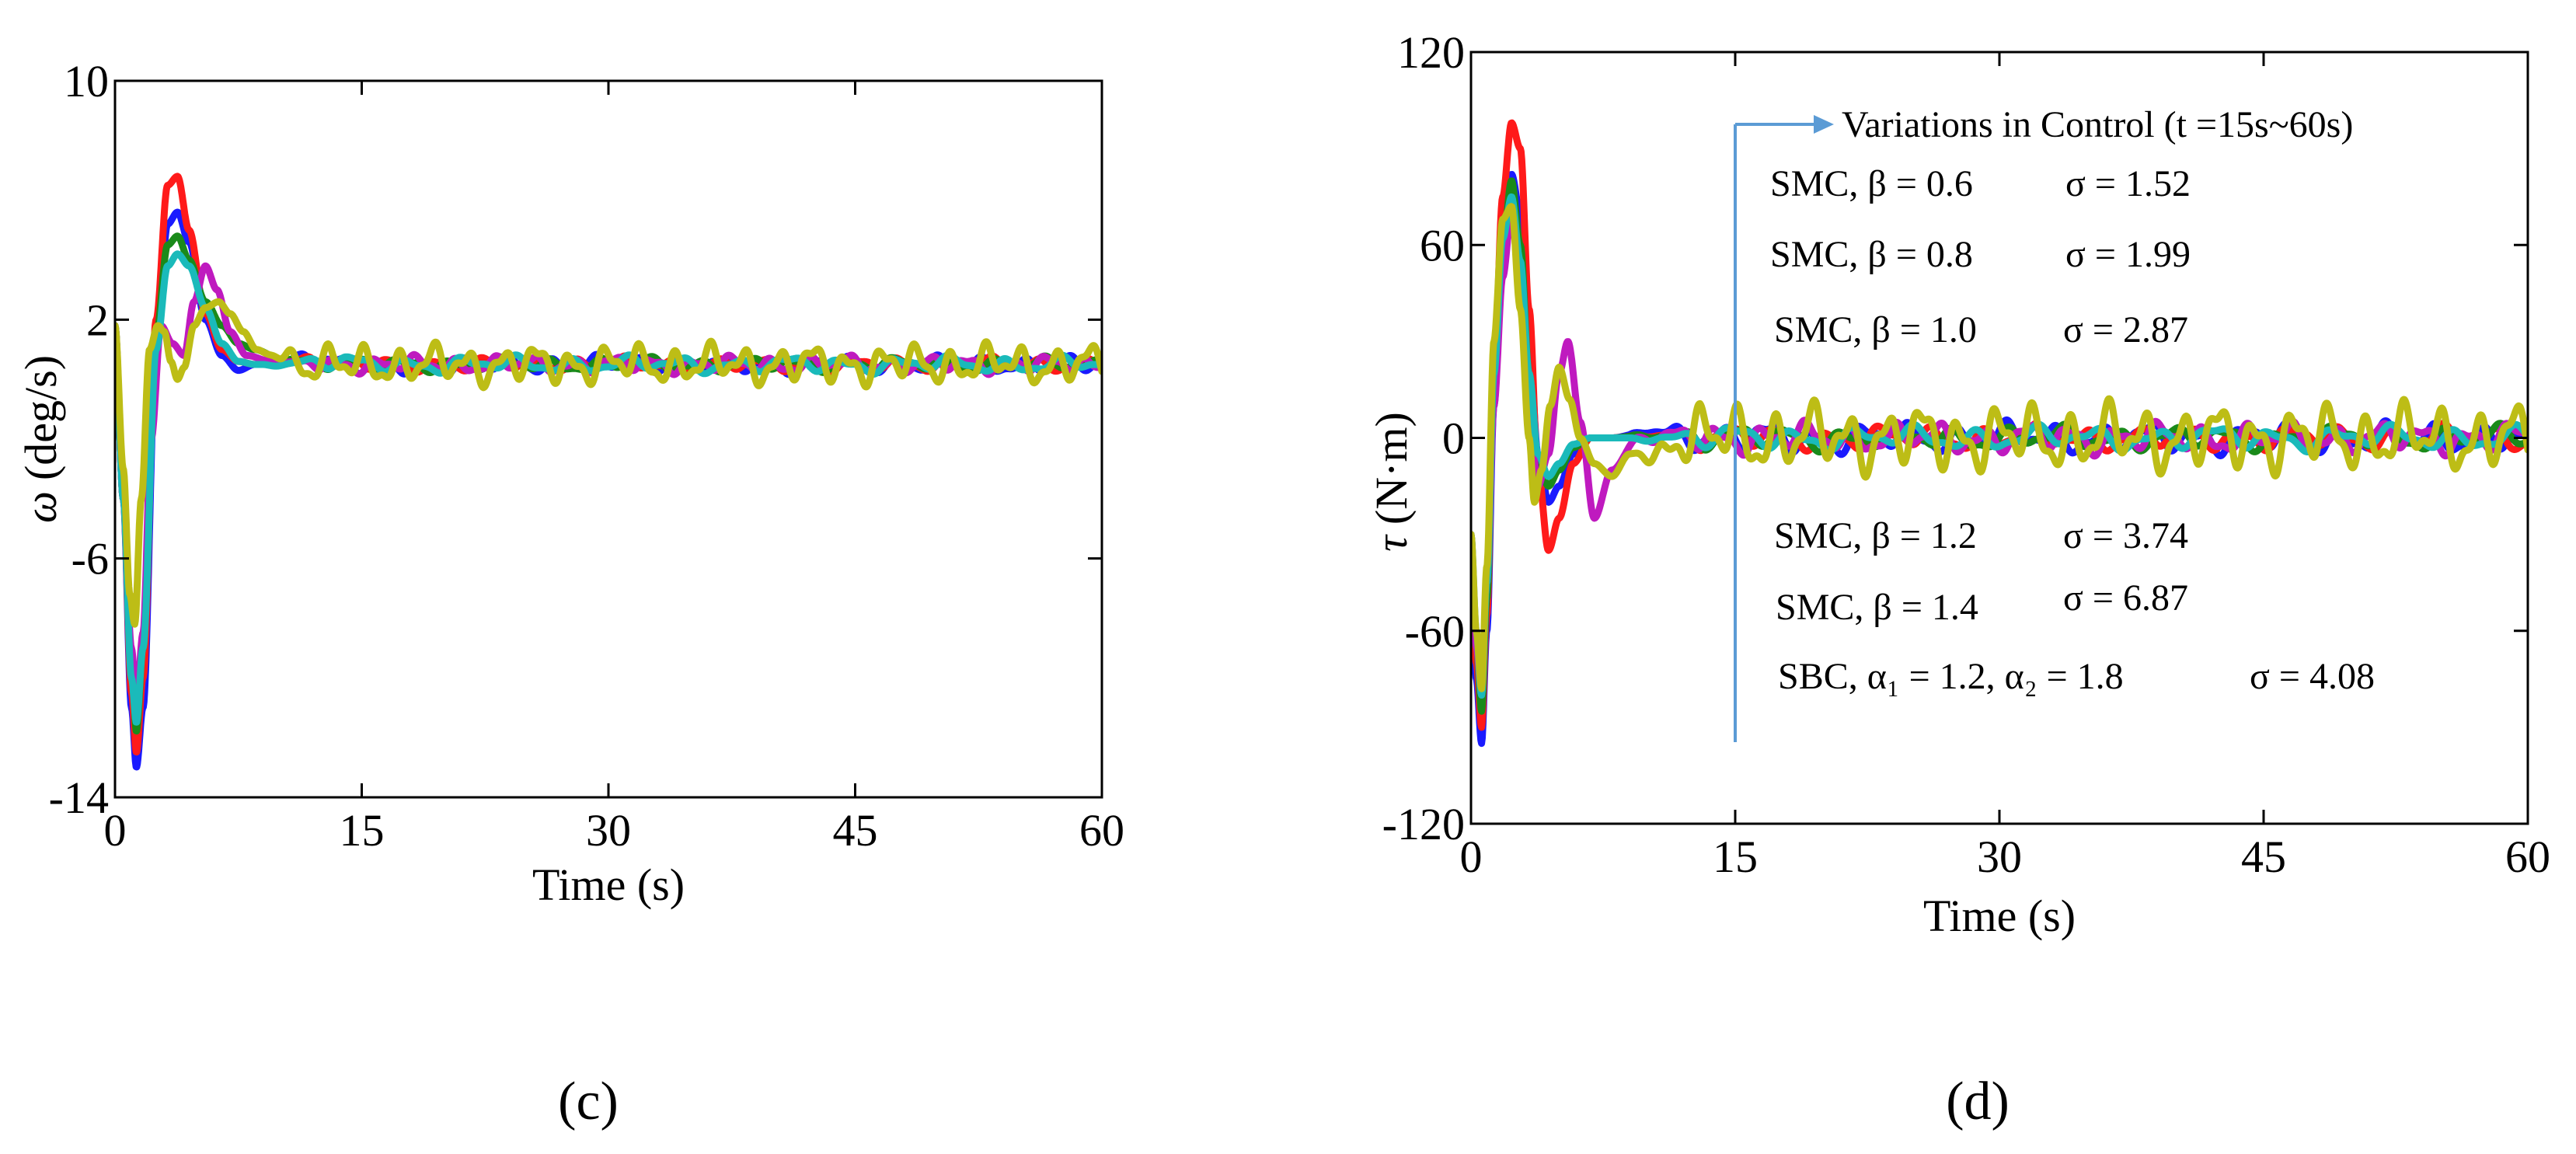 The width and height of the screenshot is (2576, 1154). What do you see at coordinates (2312, 676) in the screenshot?
I see `annotation-sigma-sbc: σ = 4.08` at bounding box center [2312, 676].